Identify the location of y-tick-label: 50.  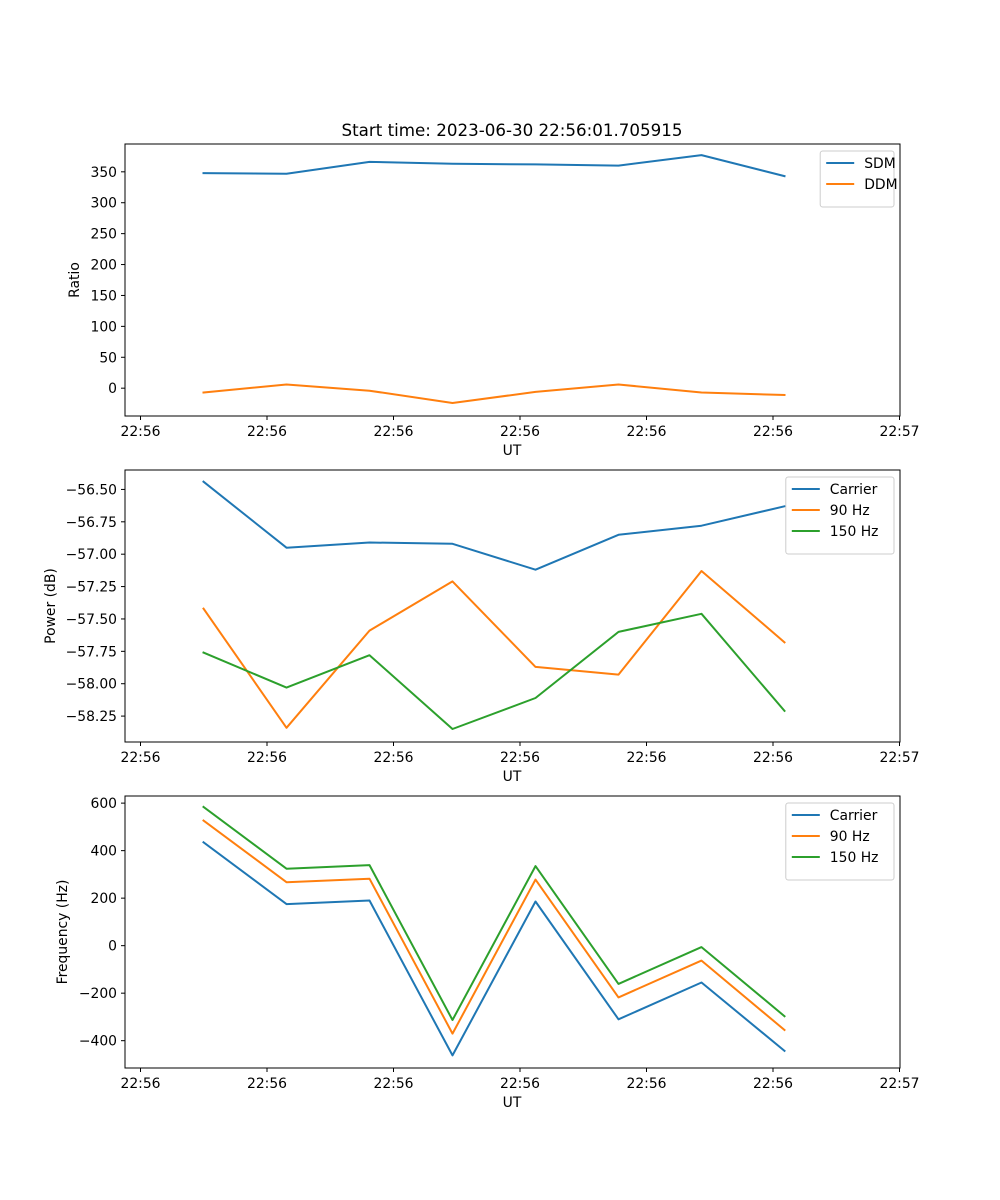
(108, 358).